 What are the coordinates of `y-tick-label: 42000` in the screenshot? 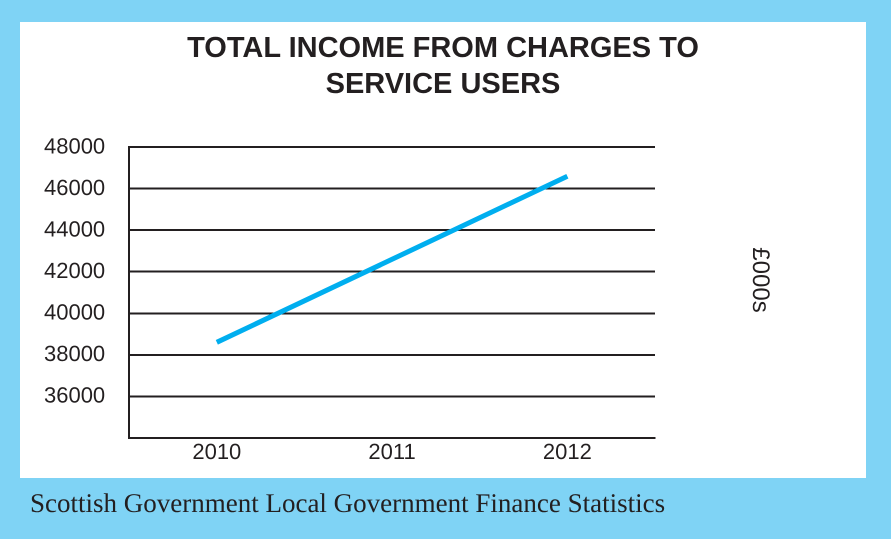 It's located at (75, 270).